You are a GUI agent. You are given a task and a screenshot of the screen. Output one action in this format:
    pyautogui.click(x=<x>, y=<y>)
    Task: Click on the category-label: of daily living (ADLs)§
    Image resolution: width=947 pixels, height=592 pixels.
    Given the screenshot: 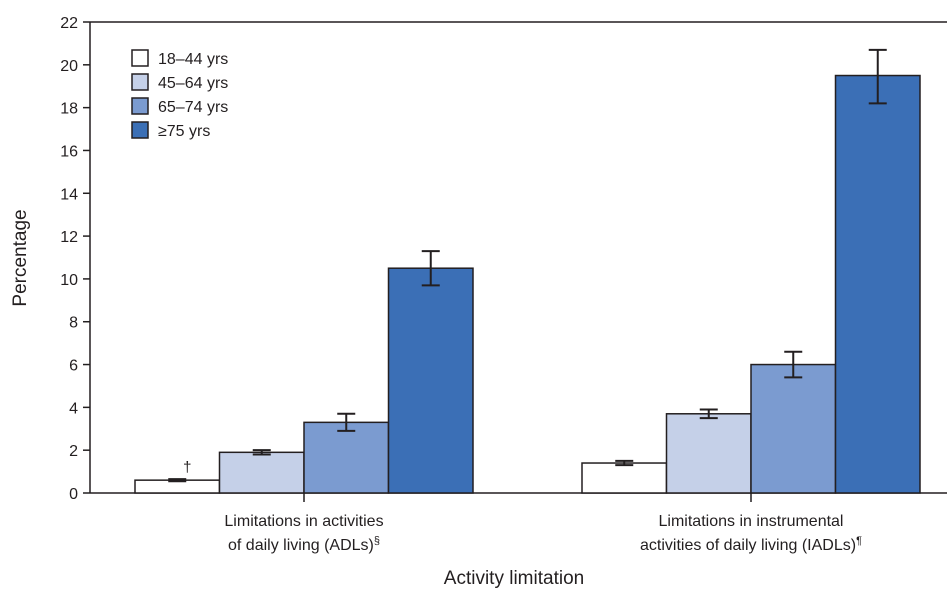 What is the action you would take?
    pyautogui.click(x=304, y=544)
    